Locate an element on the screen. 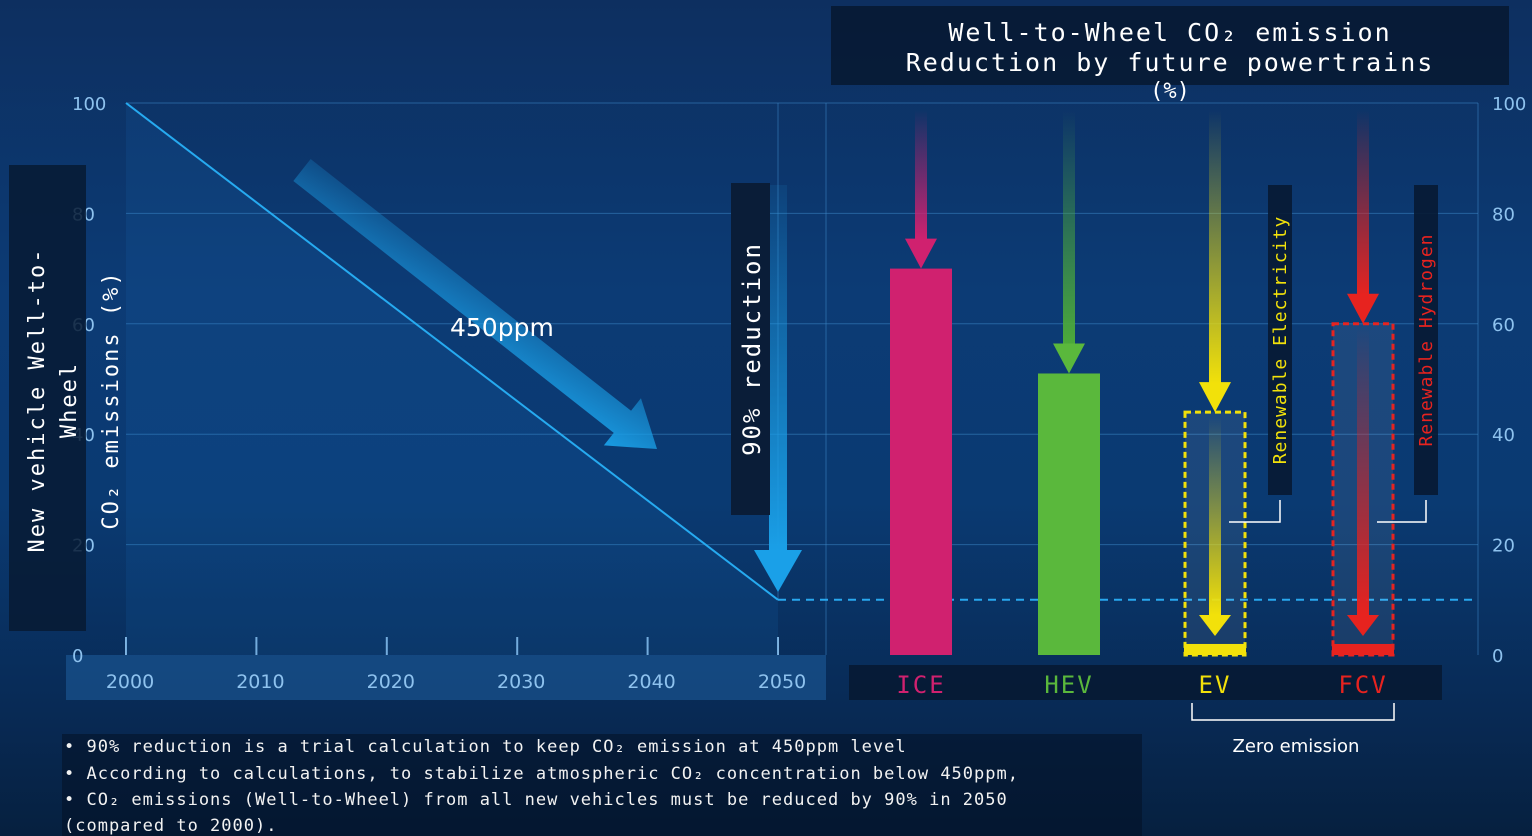  y-tick-label-right: 40 is located at coordinates (1503, 435).